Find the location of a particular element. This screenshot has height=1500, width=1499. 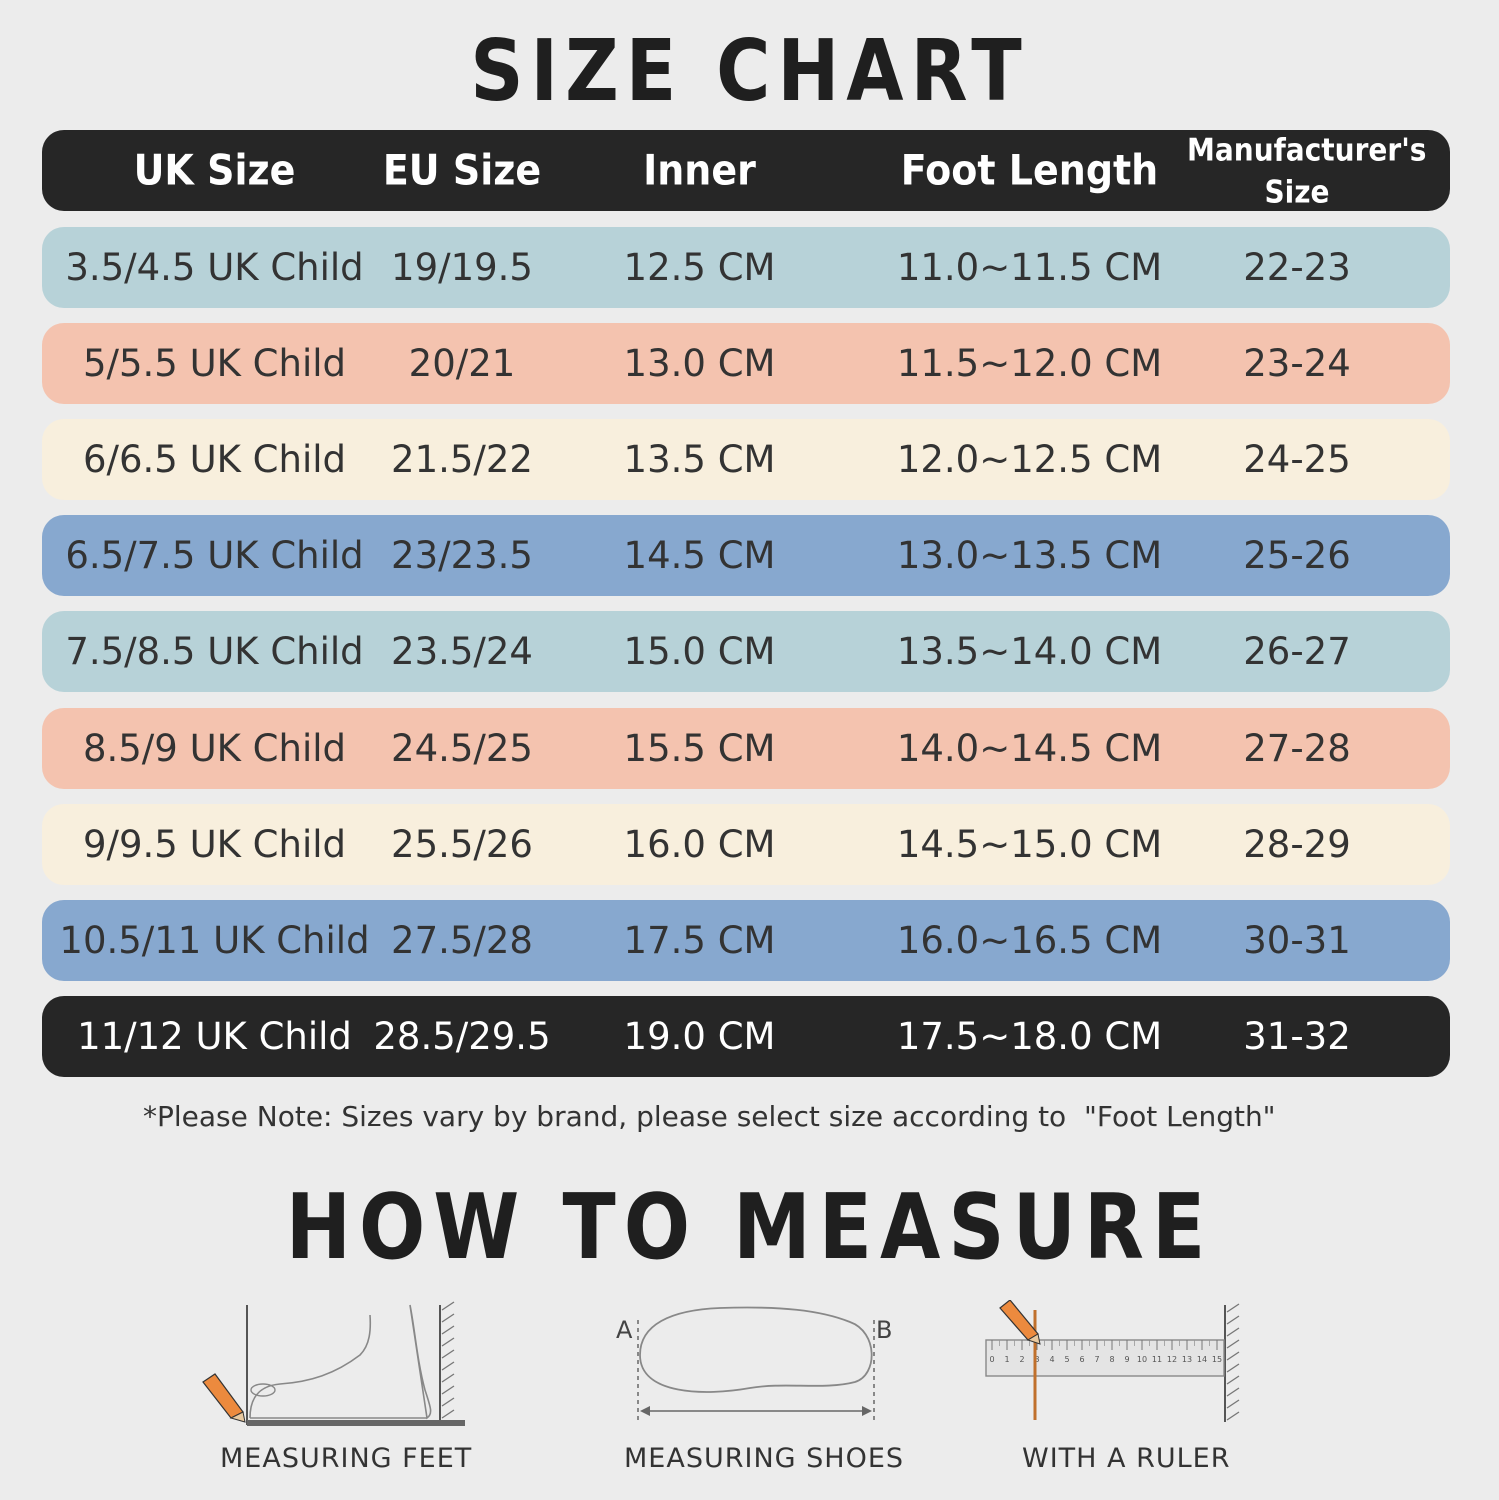

cell-inner-length: 13.0 CM is located at coordinates (699, 364).